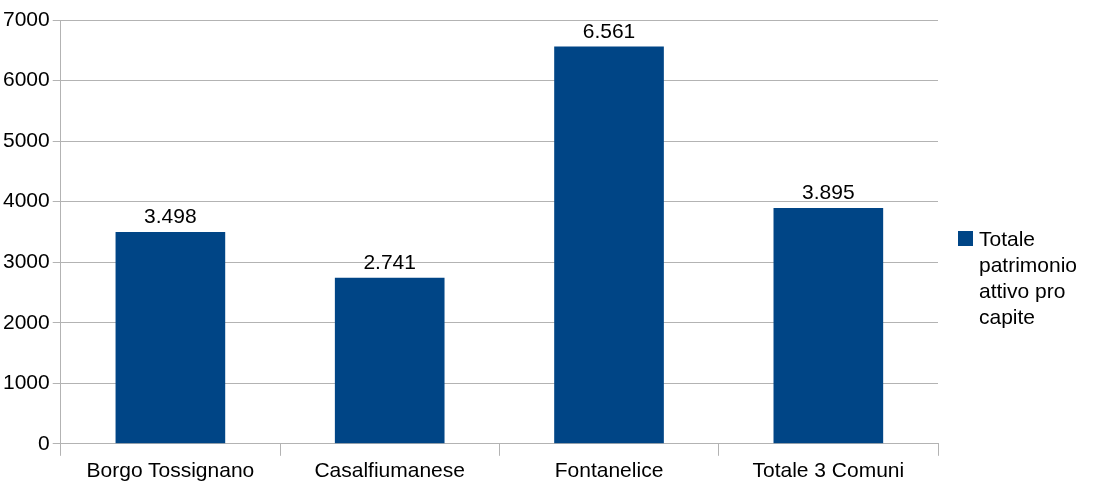  Describe the element at coordinates (170, 470) in the screenshot. I see `x-tick-label: Borgo Tossignano` at that location.